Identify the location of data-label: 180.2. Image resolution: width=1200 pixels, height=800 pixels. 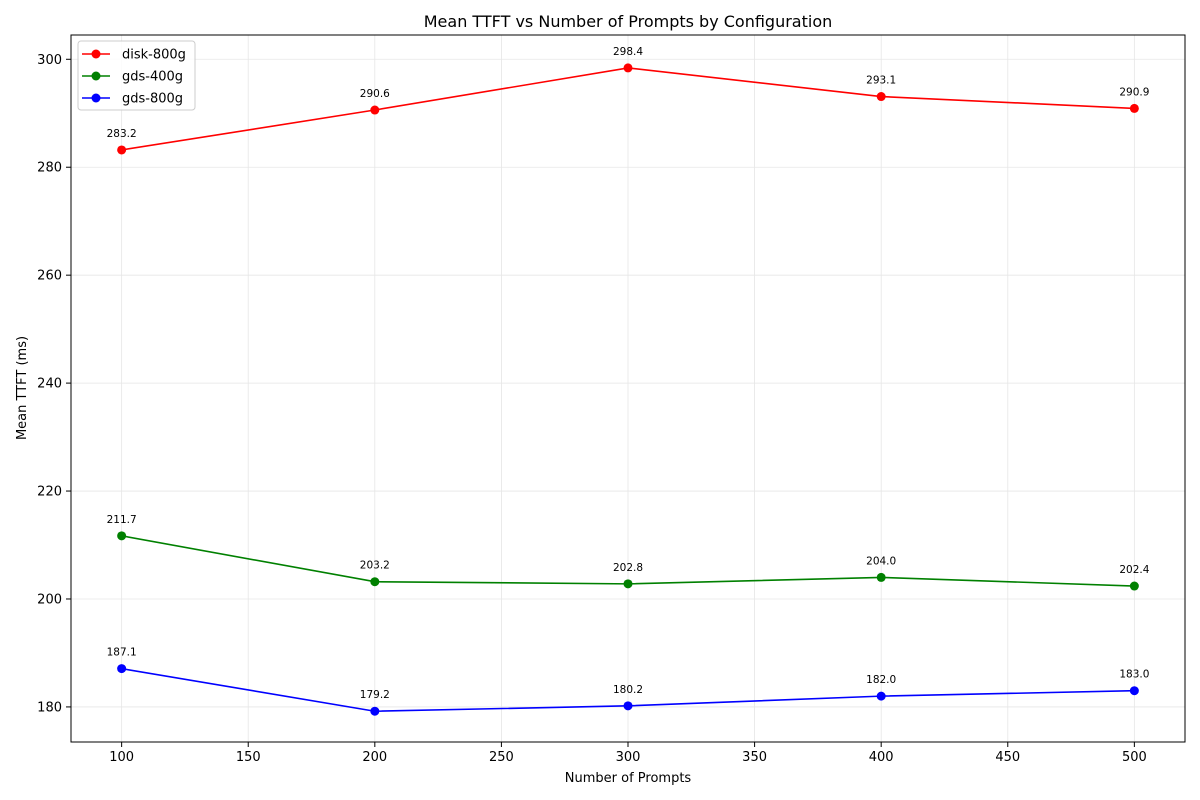
(628, 690).